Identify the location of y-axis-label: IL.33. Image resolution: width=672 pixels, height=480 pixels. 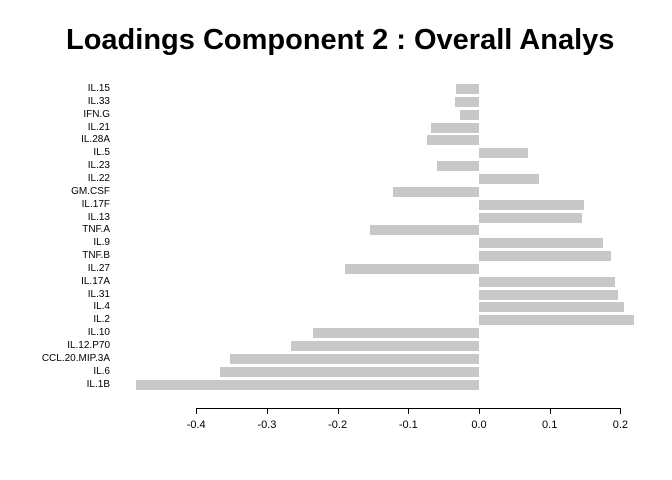
(98, 101).